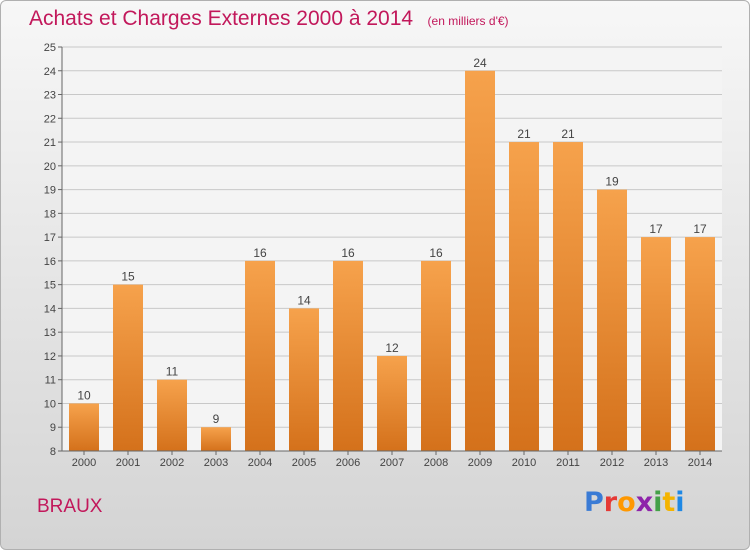  Describe the element at coordinates (468, 21) in the screenshot. I see `chart-subtitle: (en milliers d'€)` at that location.